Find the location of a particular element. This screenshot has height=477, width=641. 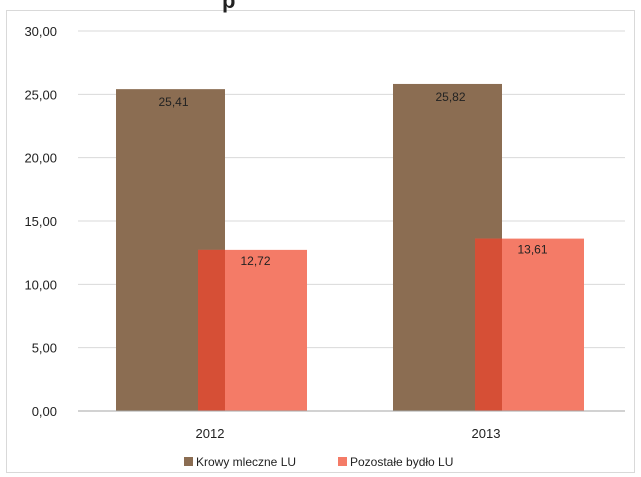

data-label: 12,72 is located at coordinates (255, 261).